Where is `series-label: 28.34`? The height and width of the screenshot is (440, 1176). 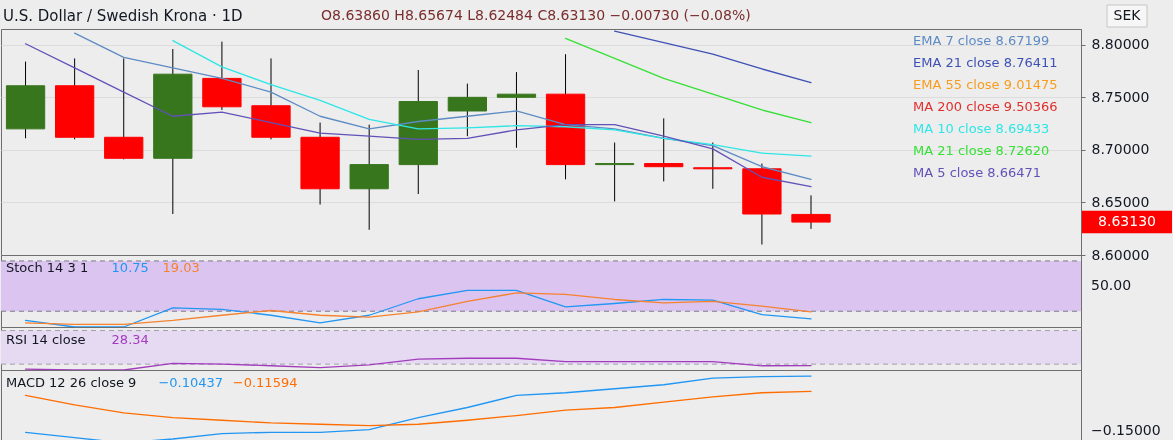 series-label: 28.34 is located at coordinates (130, 339).